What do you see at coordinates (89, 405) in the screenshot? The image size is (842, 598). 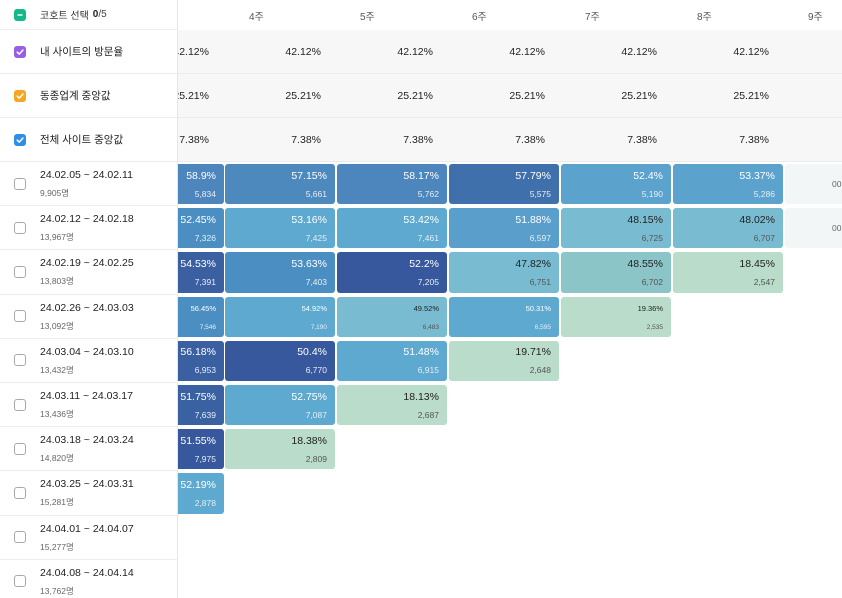 I see `cohort-row: 24.03.11 ~ 24.03.17 13,436명` at bounding box center [89, 405].